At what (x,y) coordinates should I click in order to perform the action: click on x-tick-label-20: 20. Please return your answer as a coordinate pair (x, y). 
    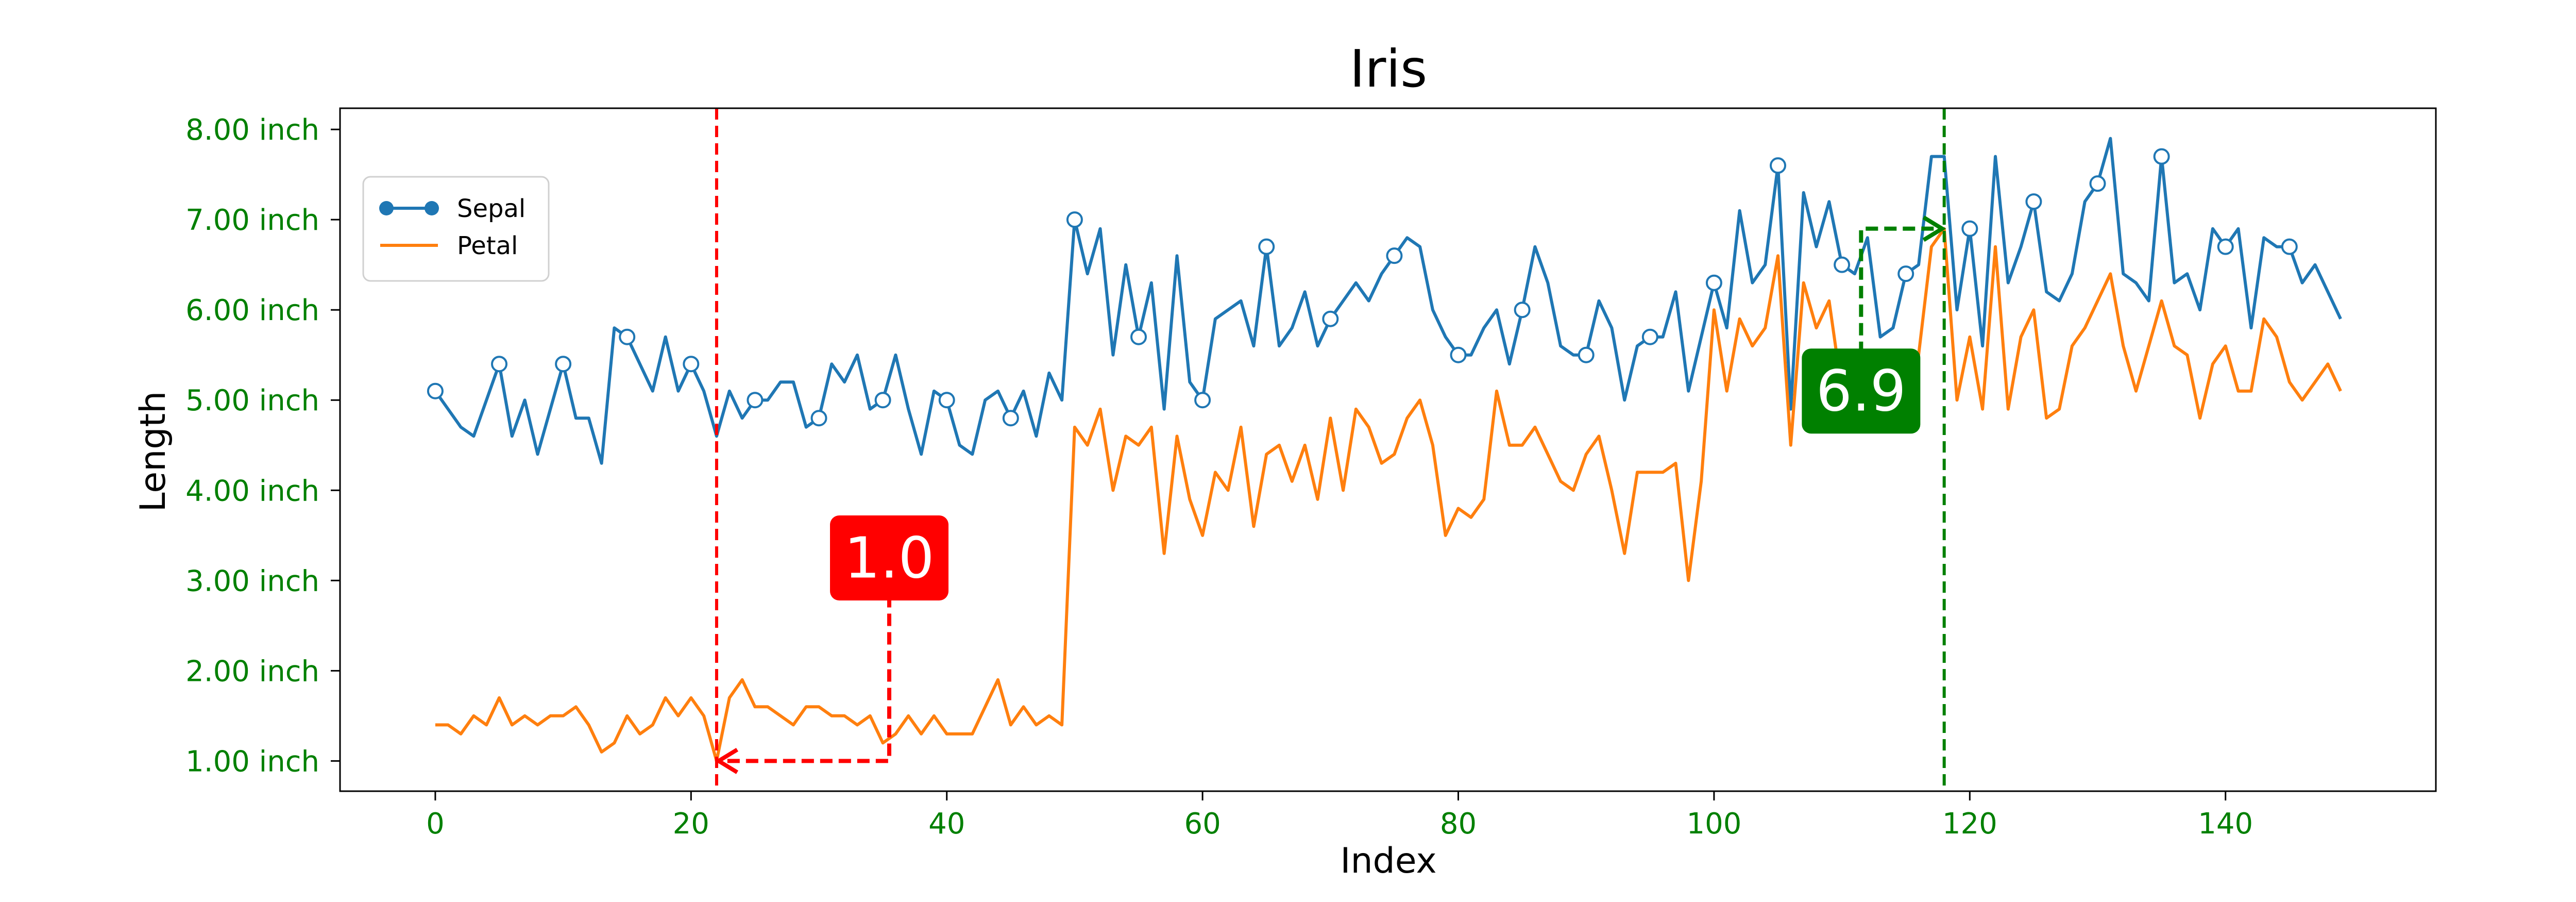
    Looking at the image, I should click on (691, 824).